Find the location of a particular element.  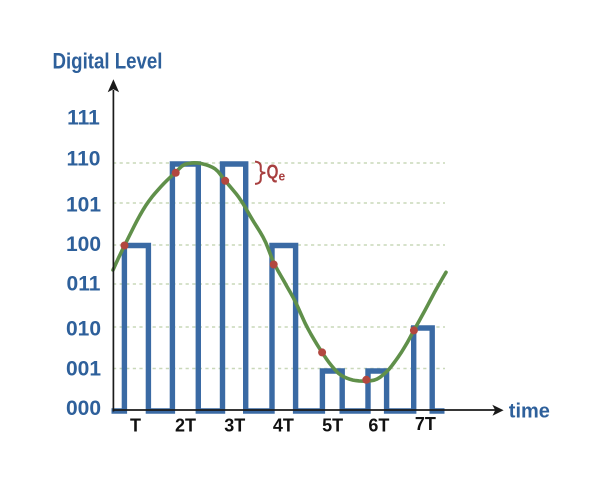

svg-text: 7T is located at coordinates (425, 424).